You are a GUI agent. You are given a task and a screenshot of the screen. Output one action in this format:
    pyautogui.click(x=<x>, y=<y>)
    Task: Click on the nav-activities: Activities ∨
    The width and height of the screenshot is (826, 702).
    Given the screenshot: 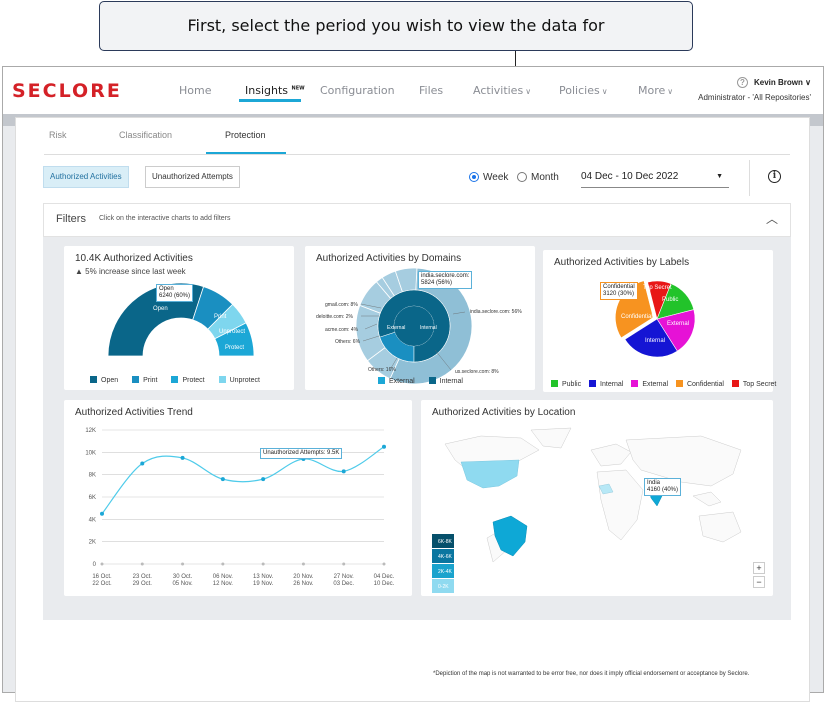 What is the action you would take?
    pyautogui.click(x=502, y=90)
    